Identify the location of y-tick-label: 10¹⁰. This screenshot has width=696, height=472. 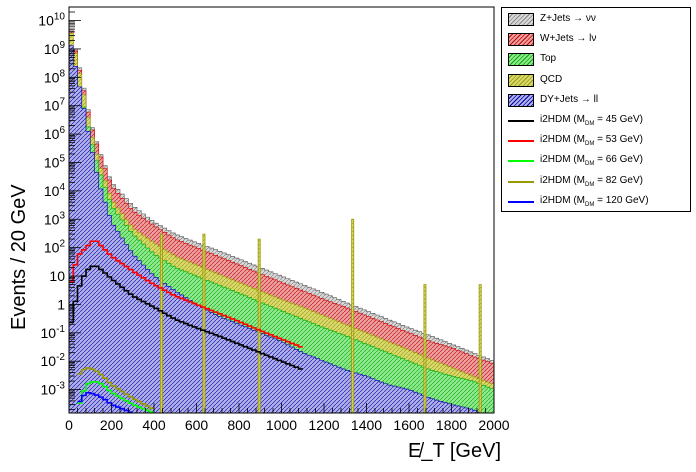
(51, 20).